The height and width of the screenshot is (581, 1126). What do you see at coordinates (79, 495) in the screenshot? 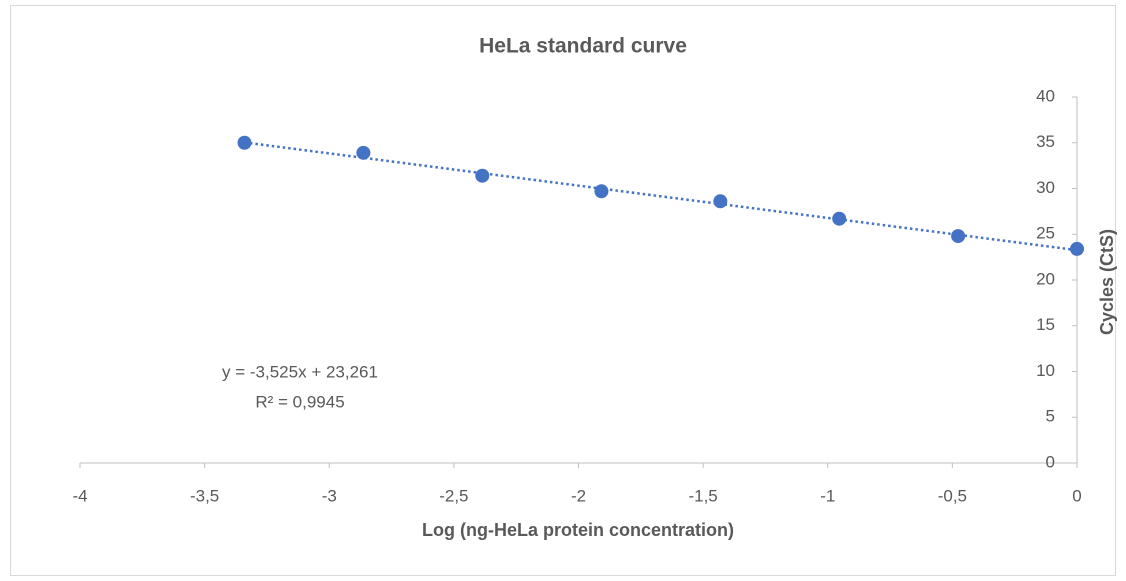
I see `x-tick-label: -4` at bounding box center [79, 495].